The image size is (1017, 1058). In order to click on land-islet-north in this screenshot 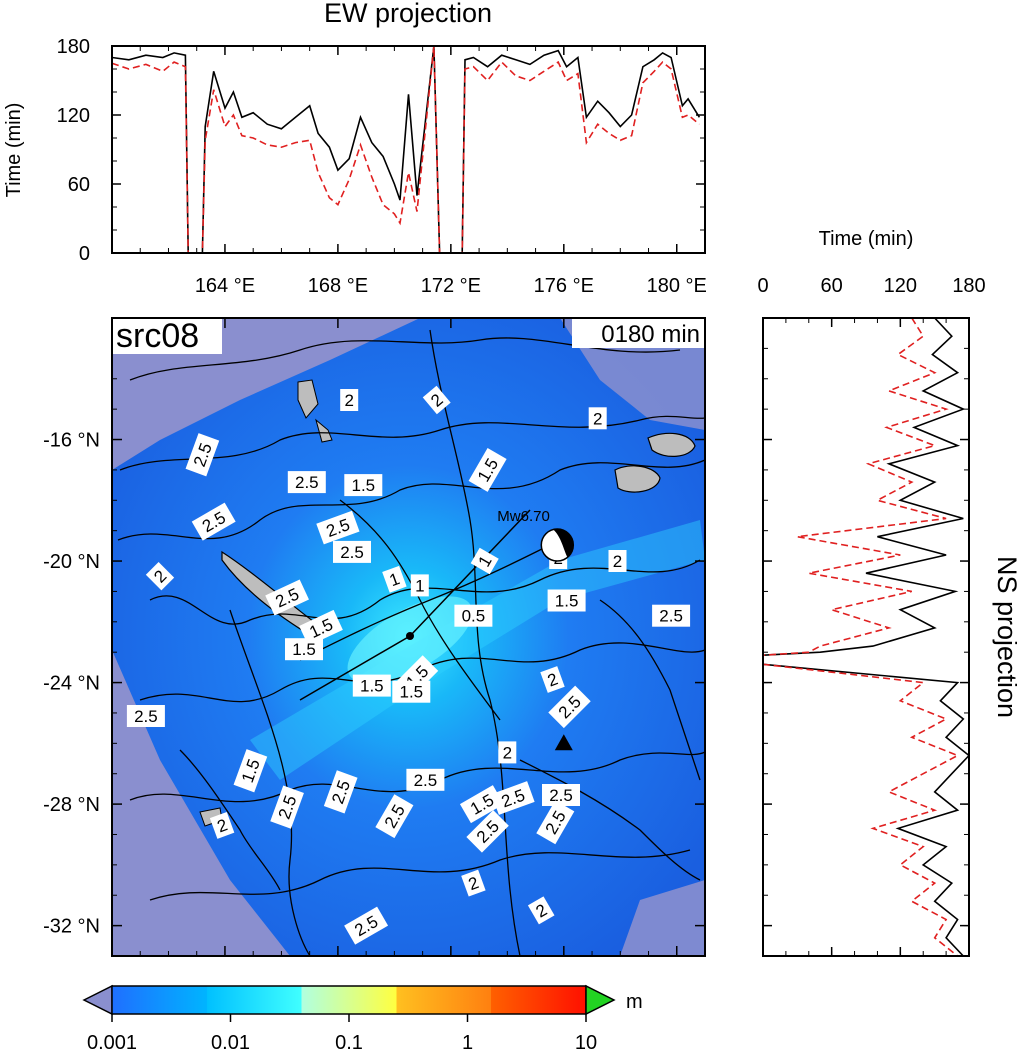, I will do `click(308, 399)`.